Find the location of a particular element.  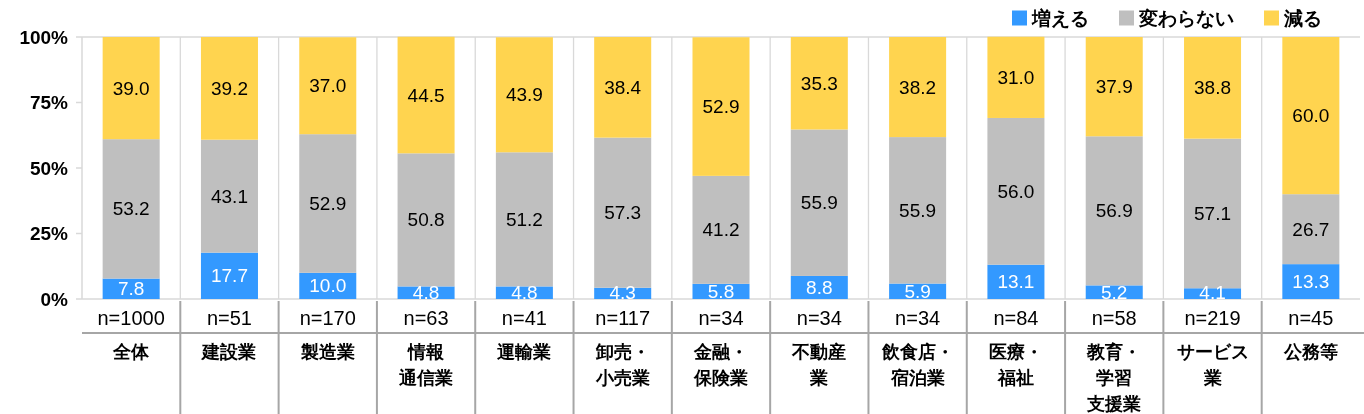

x-tick-label: n=34 不動産業 is located at coordinates (819, 347).